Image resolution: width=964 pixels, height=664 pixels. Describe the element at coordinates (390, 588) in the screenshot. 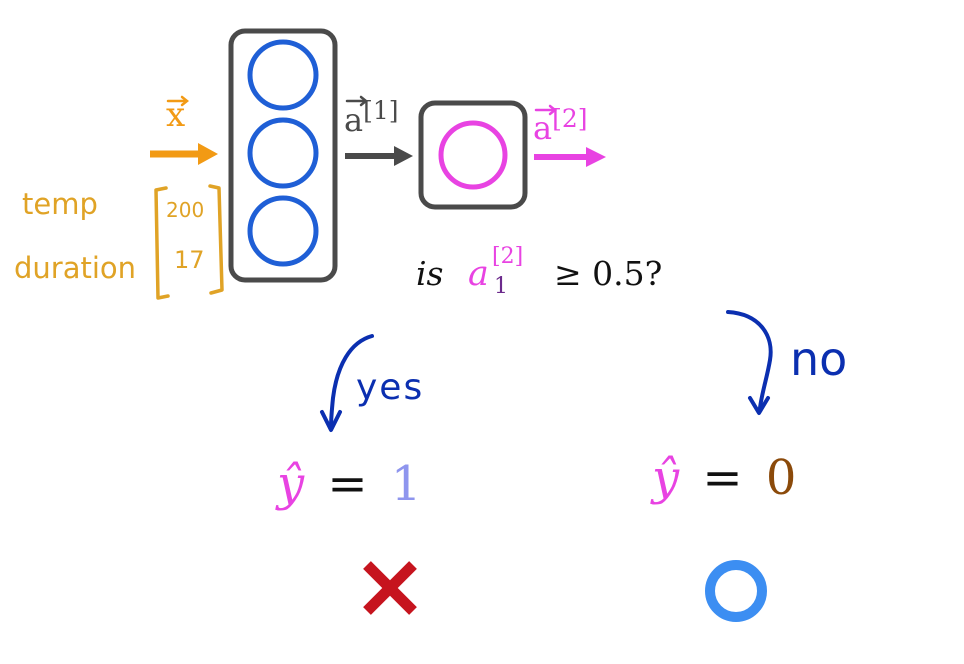

I see `wrong-x-icon` at that location.